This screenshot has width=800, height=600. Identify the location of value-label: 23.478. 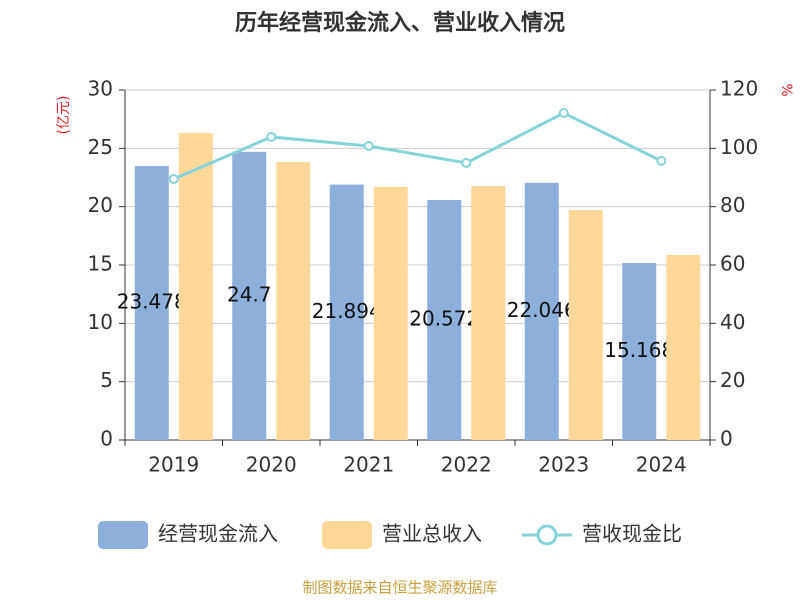
(152, 302).